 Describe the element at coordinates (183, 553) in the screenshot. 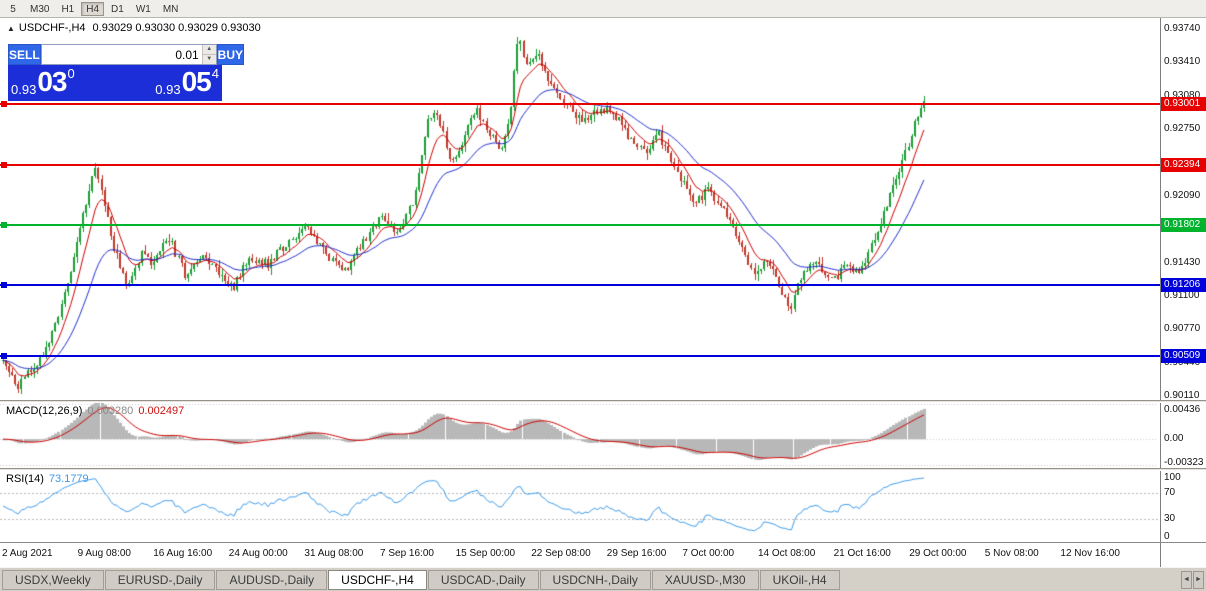

I see `time-axis-label: 16 Aug 16:00` at that location.